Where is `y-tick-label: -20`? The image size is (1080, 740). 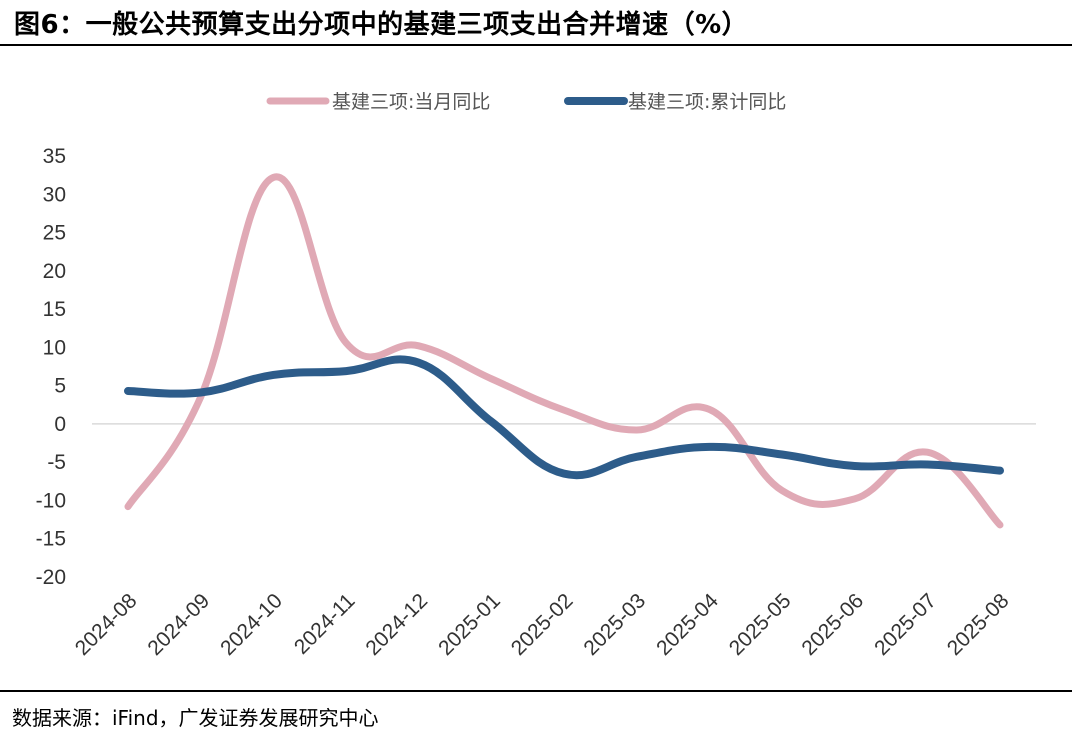 y-tick-label: -20 is located at coordinates (51, 577).